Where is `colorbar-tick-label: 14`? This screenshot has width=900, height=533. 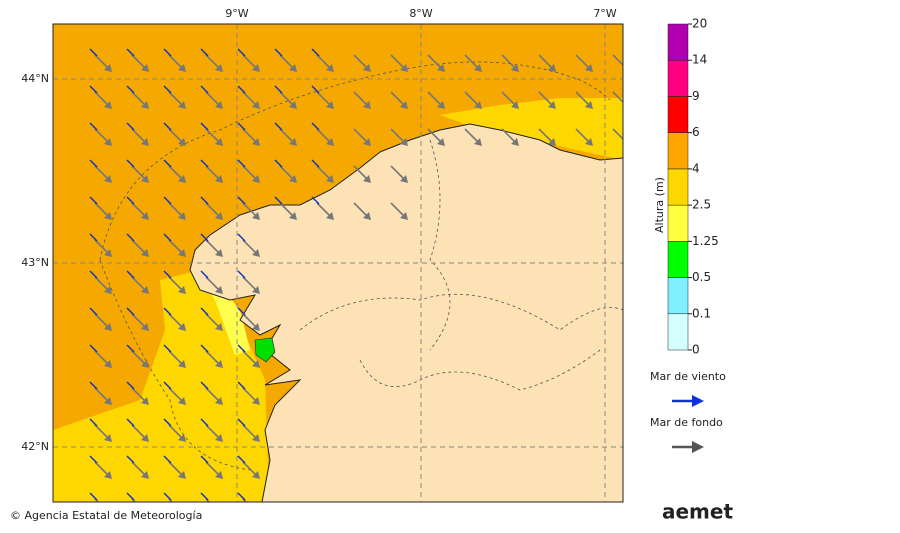
colorbar-tick-label: 14 is located at coordinates (699, 60).